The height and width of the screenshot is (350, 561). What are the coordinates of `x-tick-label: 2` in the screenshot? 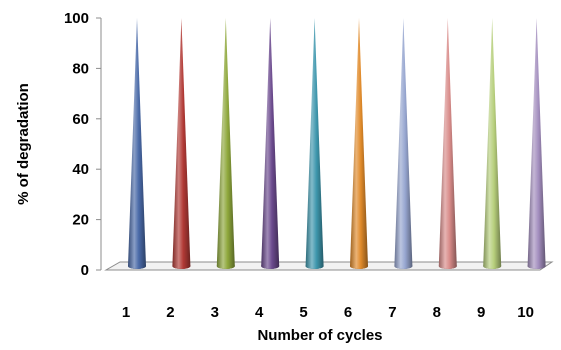 It's located at (170, 312).